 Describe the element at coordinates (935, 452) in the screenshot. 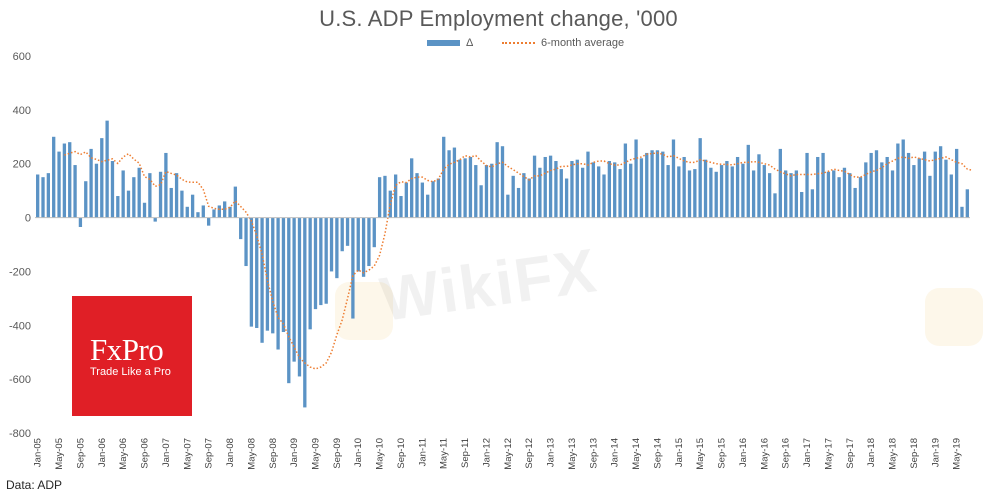

I see `x-tick-label: Jan-19` at that location.